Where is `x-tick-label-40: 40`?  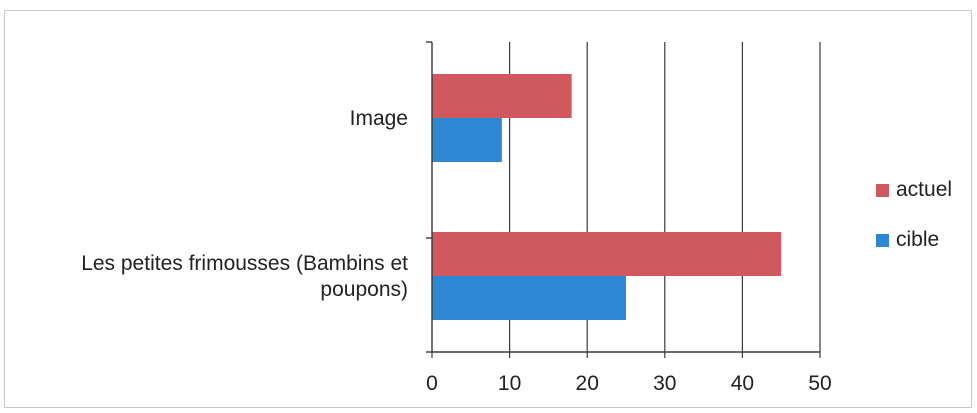 x-tick-label-40: 40 is located at coordinates (742, 383).